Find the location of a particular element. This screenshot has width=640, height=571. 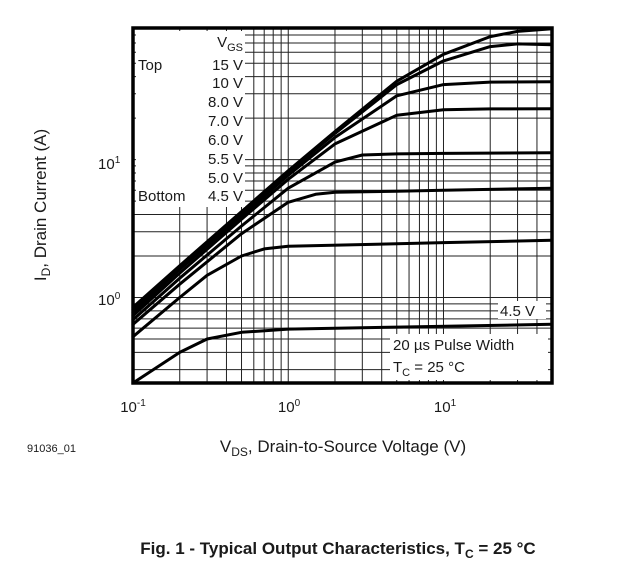

curve-label-background is located at coordinates (522, 310).